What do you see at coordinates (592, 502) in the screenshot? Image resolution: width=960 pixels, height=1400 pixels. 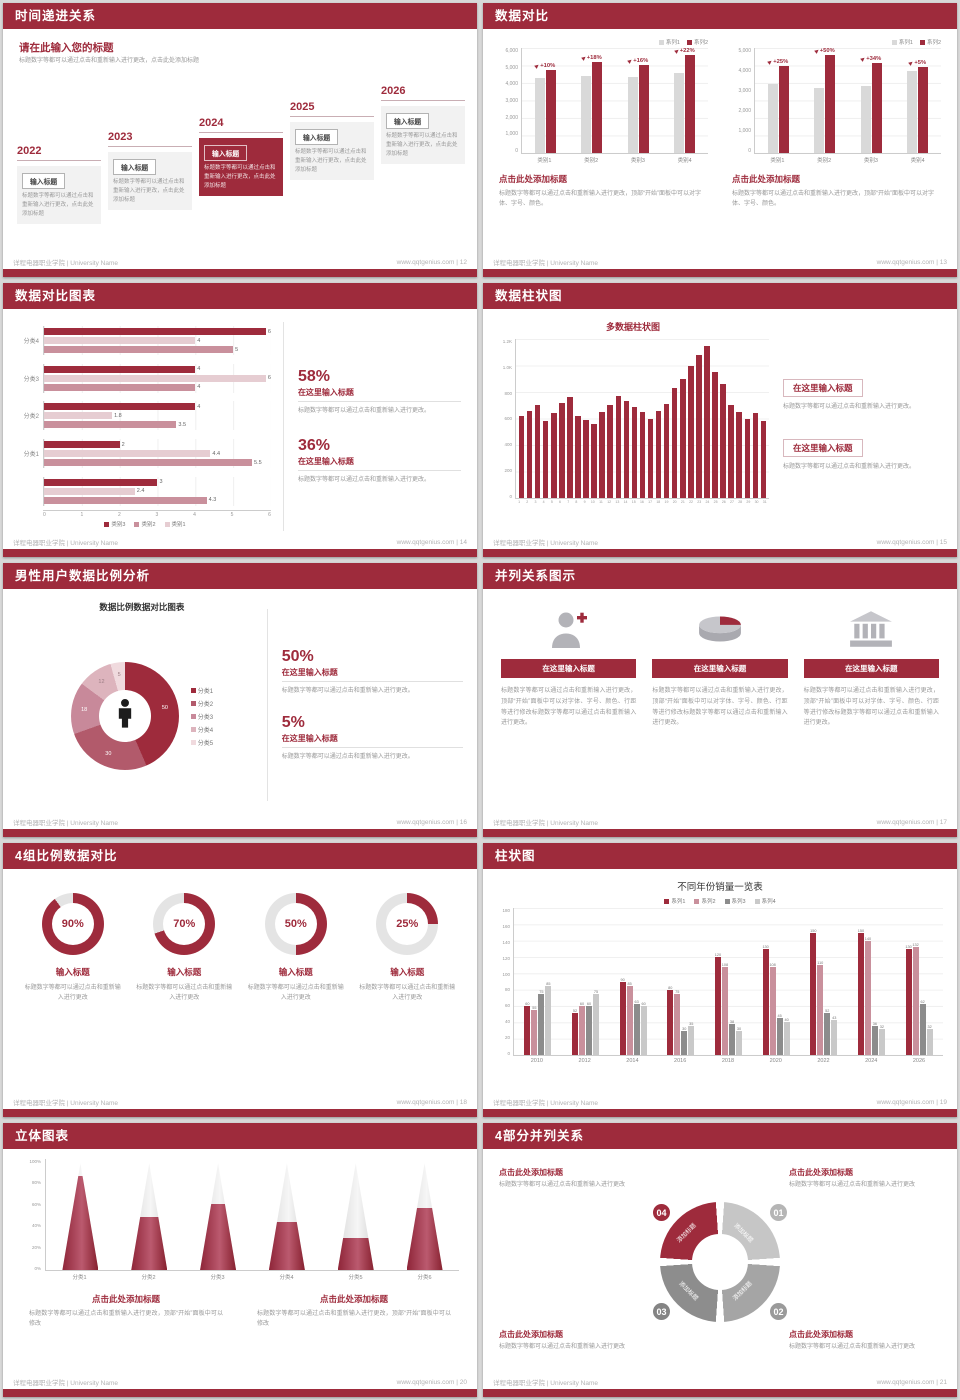 I see `vb-xlab: 10` at bounding box center [592, 502].